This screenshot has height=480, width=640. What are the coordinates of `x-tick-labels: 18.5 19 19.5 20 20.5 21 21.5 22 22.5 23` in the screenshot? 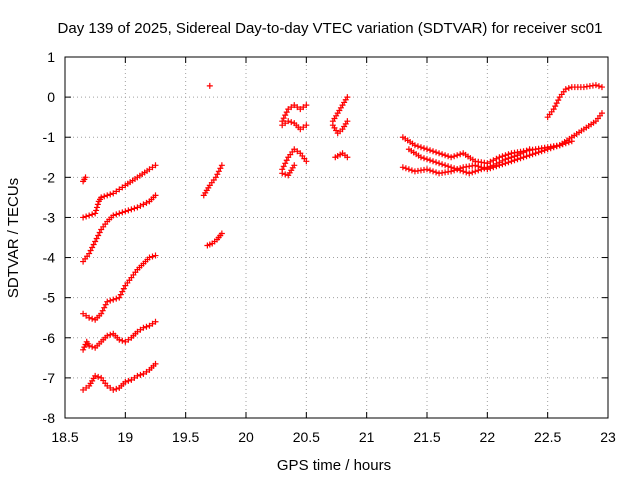 It's located at (333, 437).